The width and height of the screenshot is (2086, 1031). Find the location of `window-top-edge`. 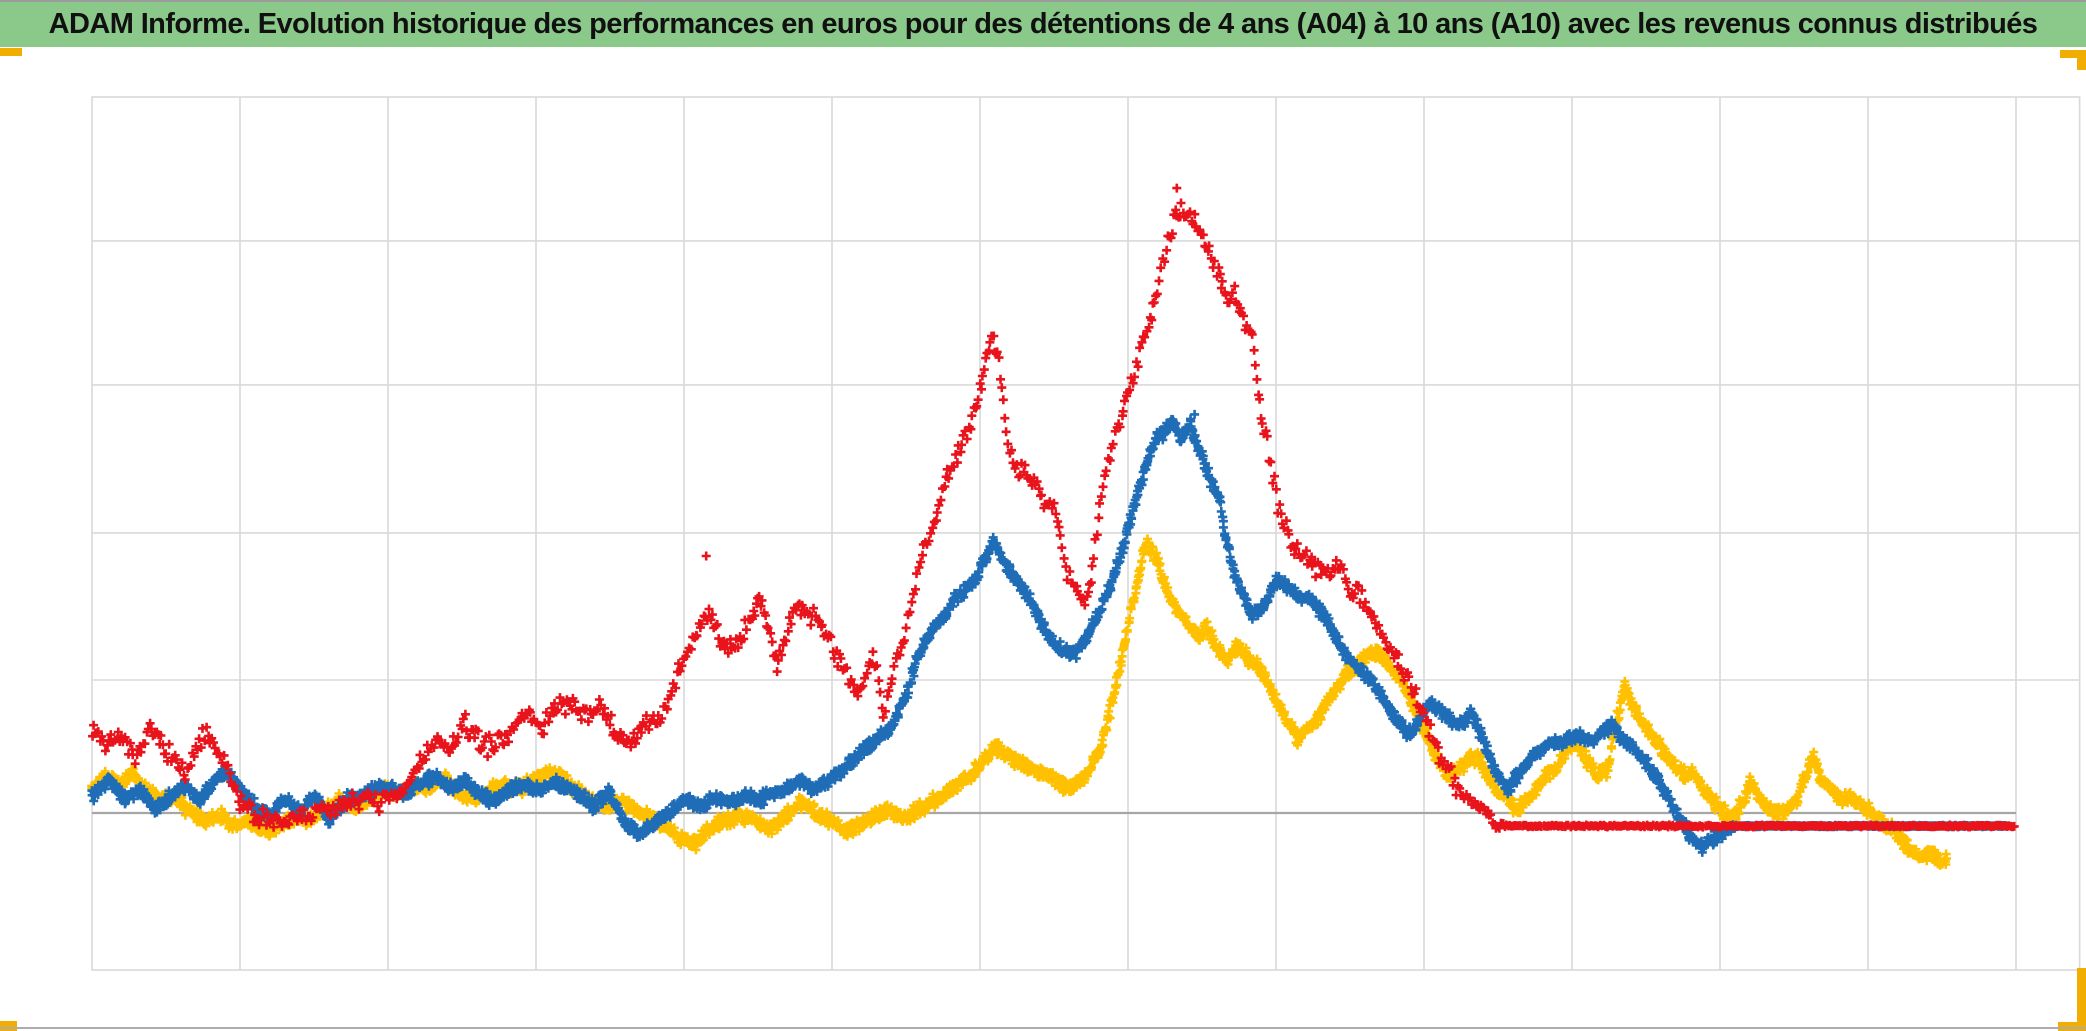

window-top-edge is located at coordinates (1043, 1).